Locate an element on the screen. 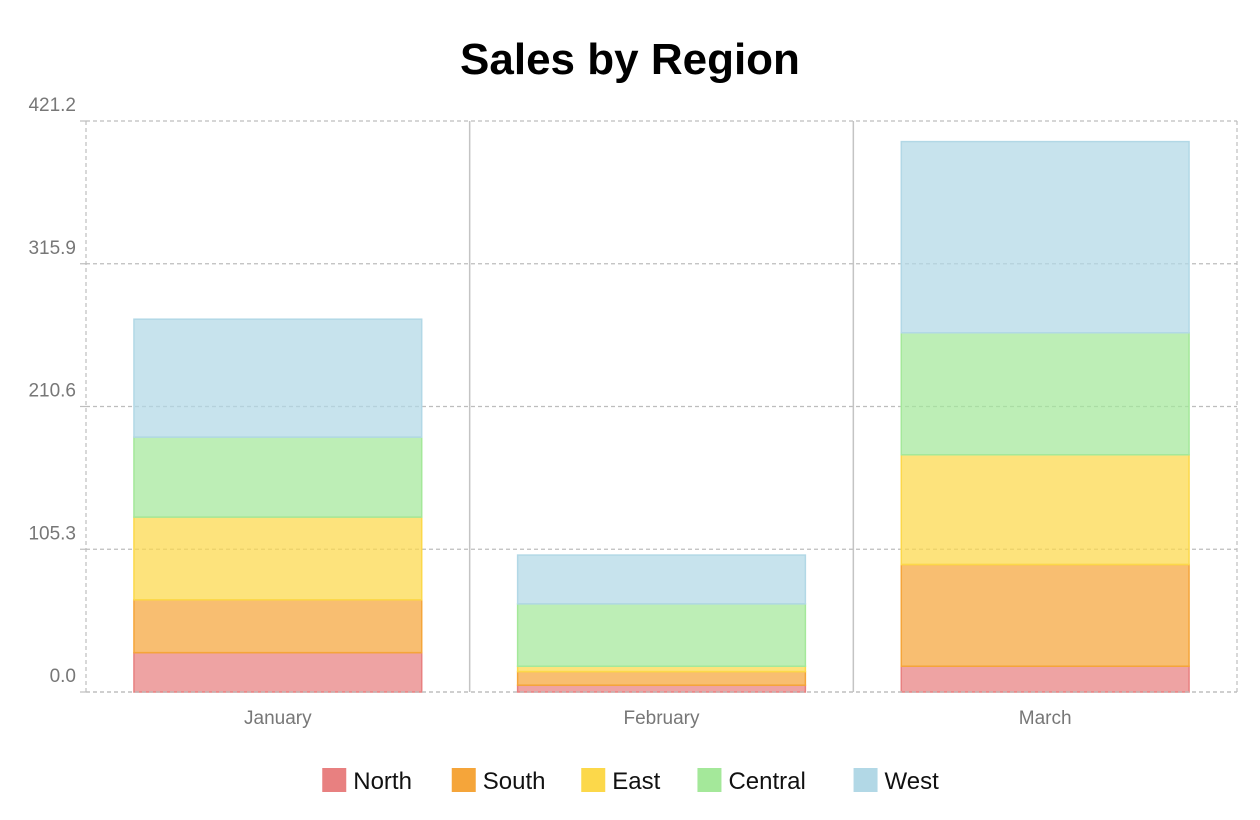  bar-segment-south-february is located at coordinates (661, 678).